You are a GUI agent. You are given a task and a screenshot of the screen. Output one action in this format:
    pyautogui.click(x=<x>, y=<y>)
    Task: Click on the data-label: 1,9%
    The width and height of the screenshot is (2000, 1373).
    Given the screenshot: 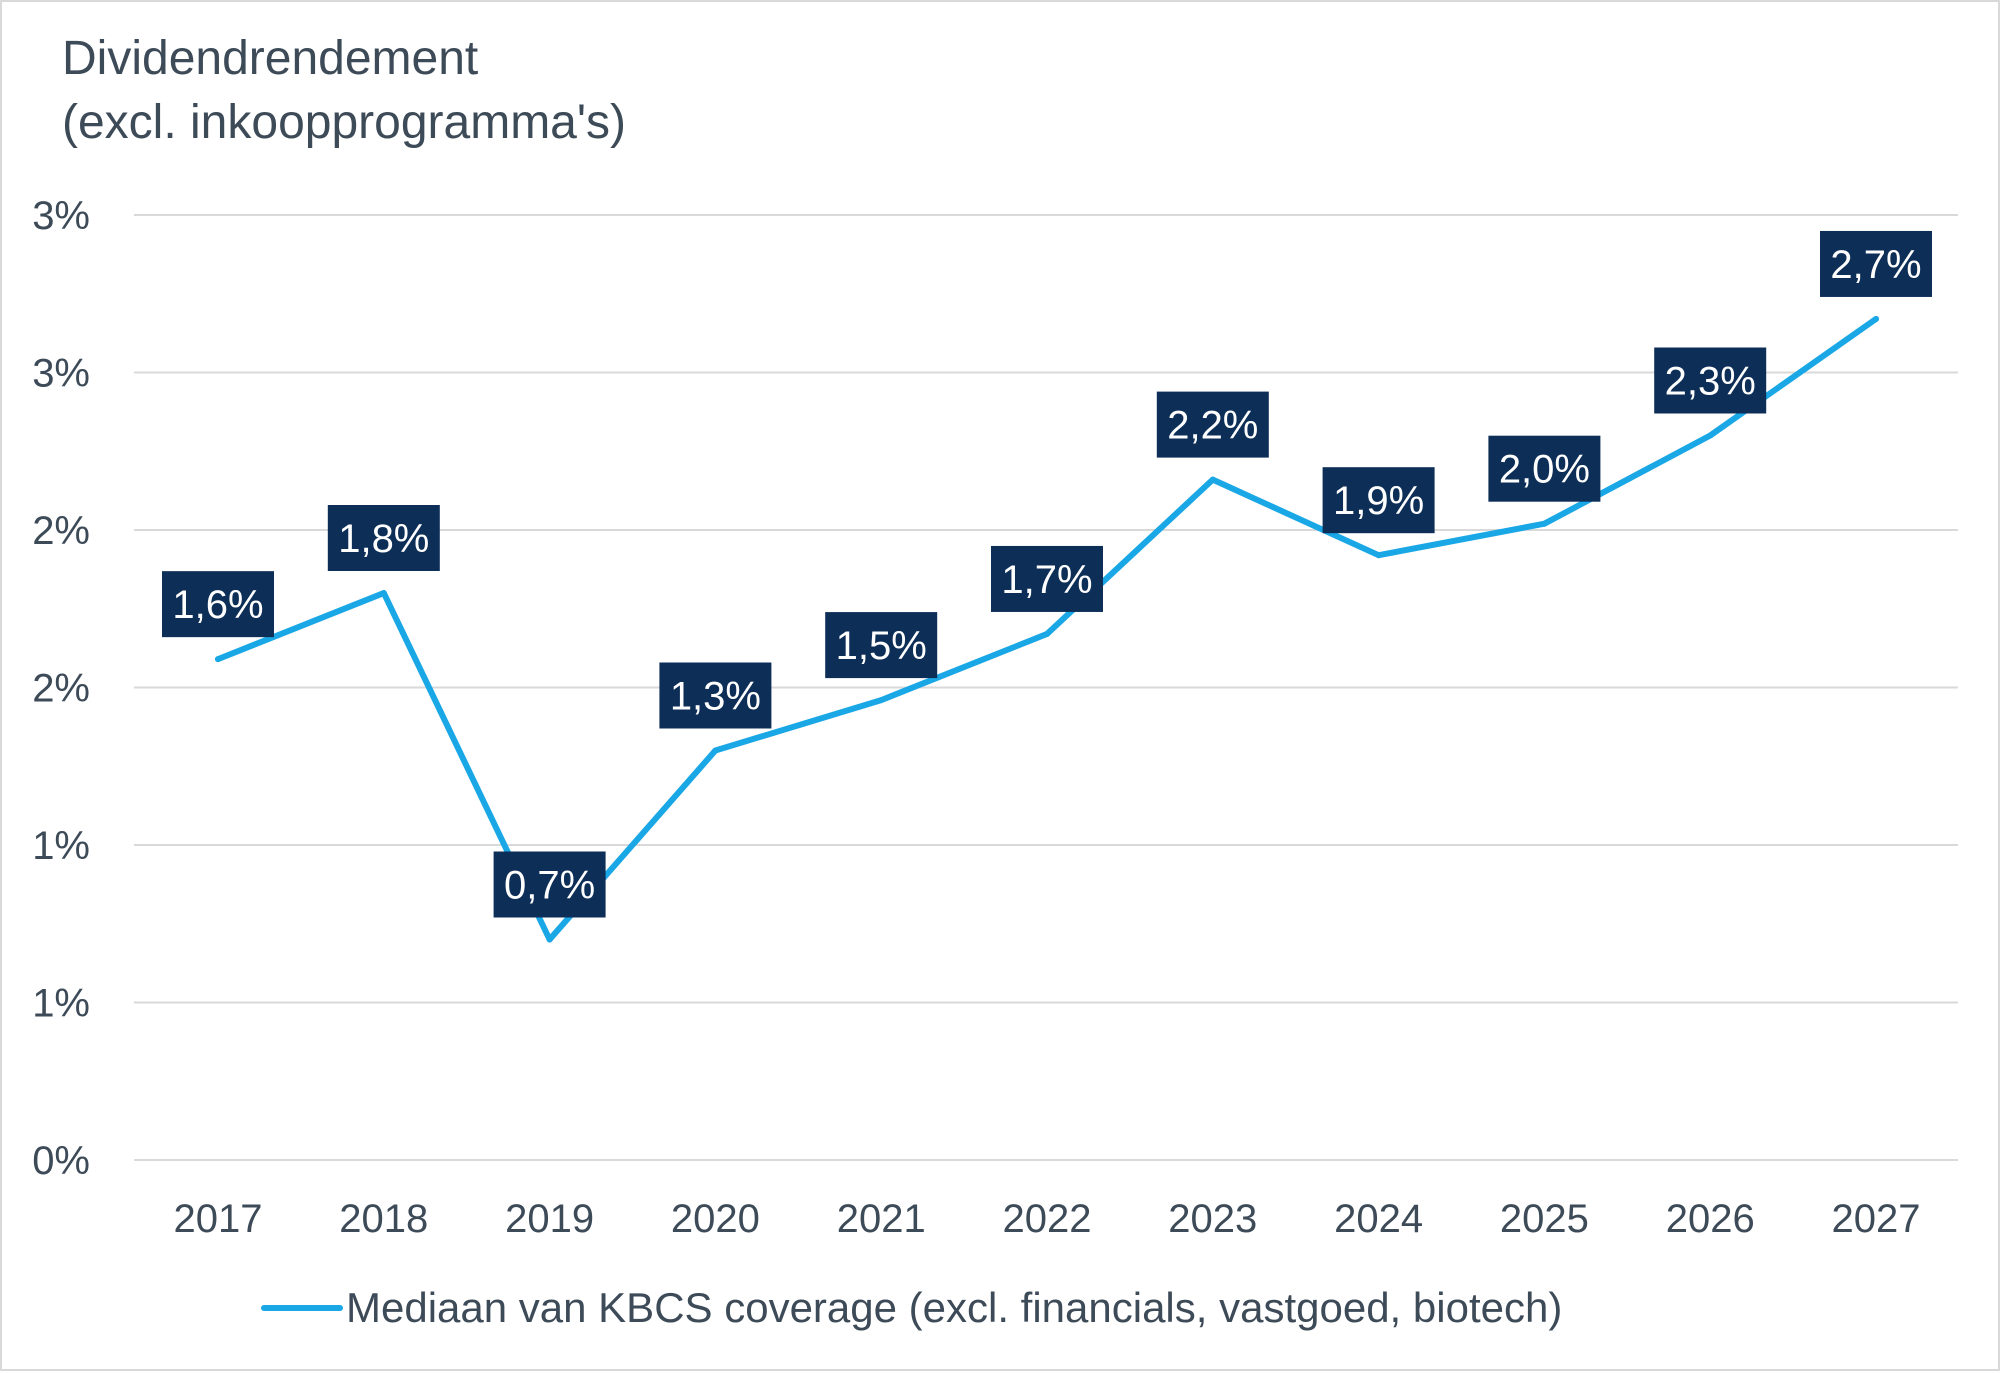 What is the action you would take?
    pyautogui.click(x=1378, y=500)
    